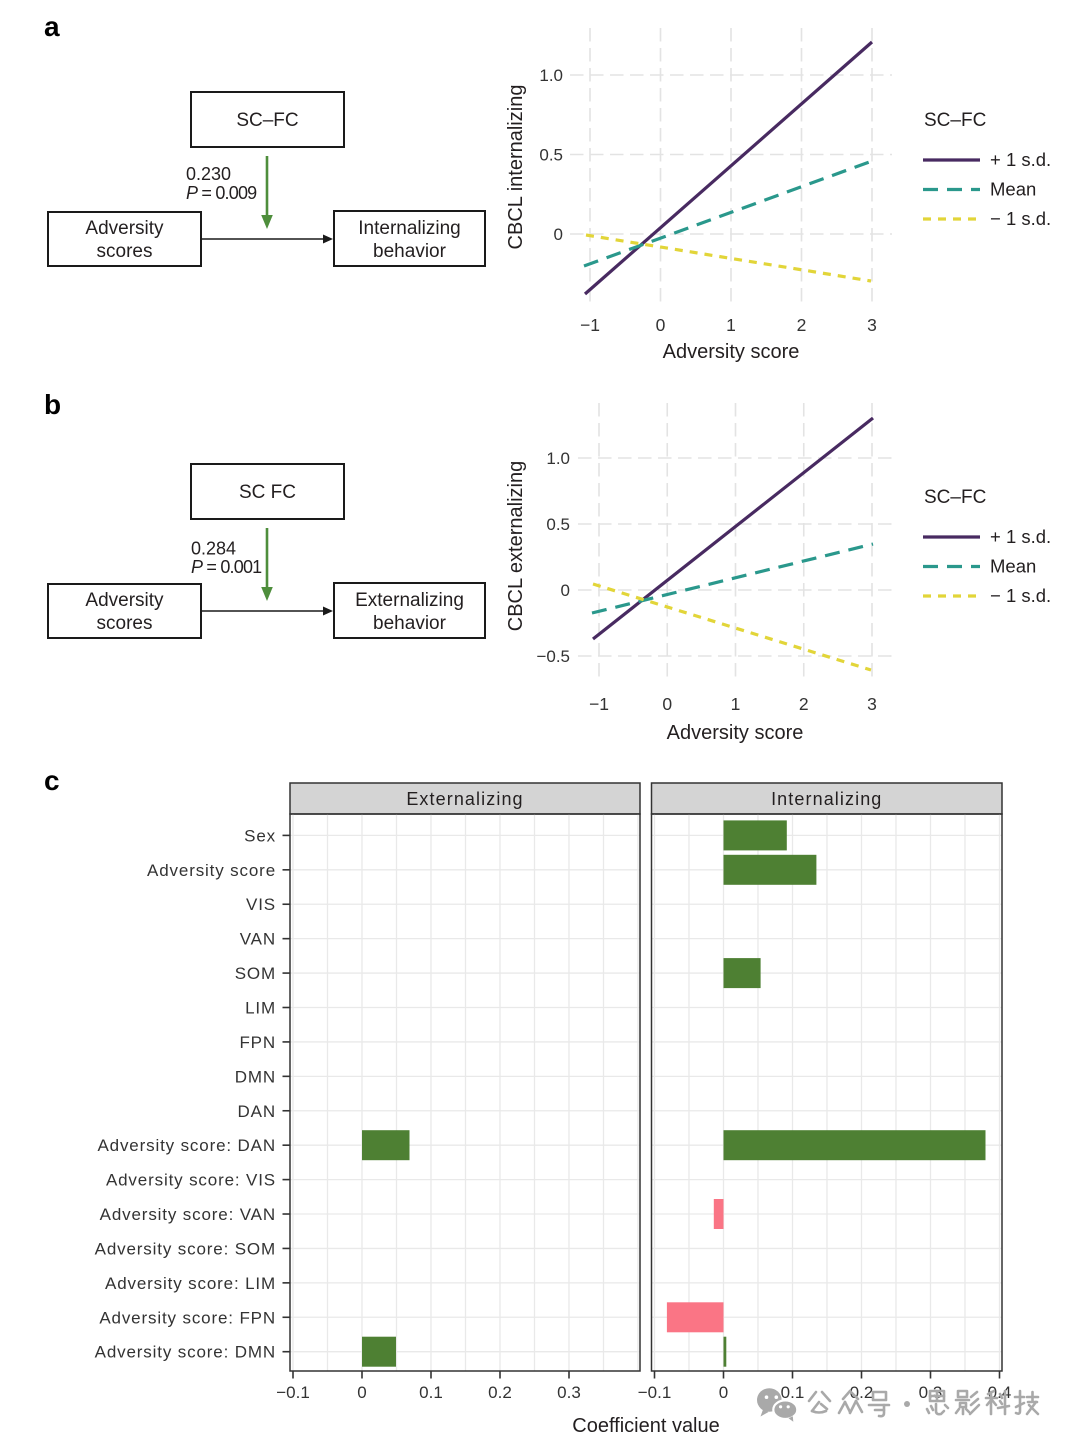 This screenshot has height=1454, width=1080. Describe the element at coordinates (221, 193) in the screenshot. I see `svg-text: P = 0.009` at that location.